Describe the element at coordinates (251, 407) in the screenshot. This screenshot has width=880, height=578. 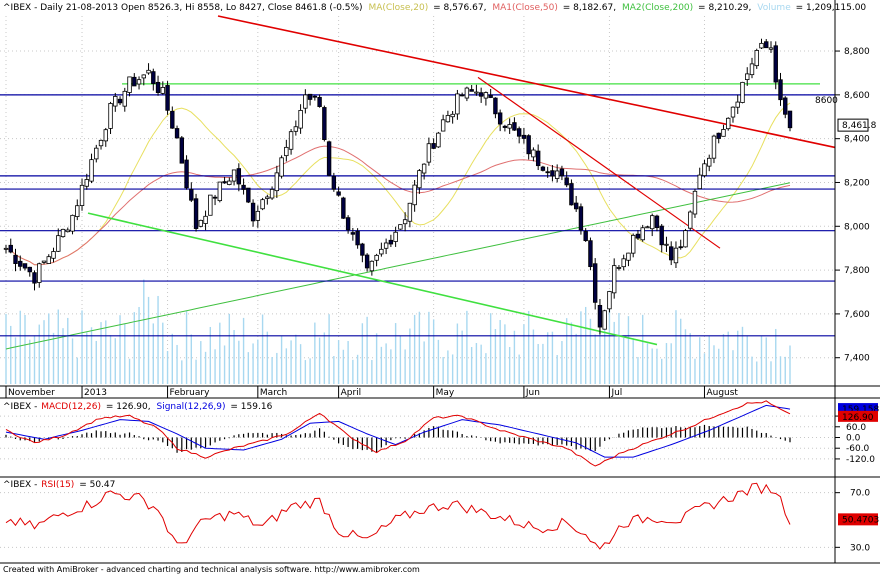
I see `macd-header-signal-value: = 159.16` at that location.